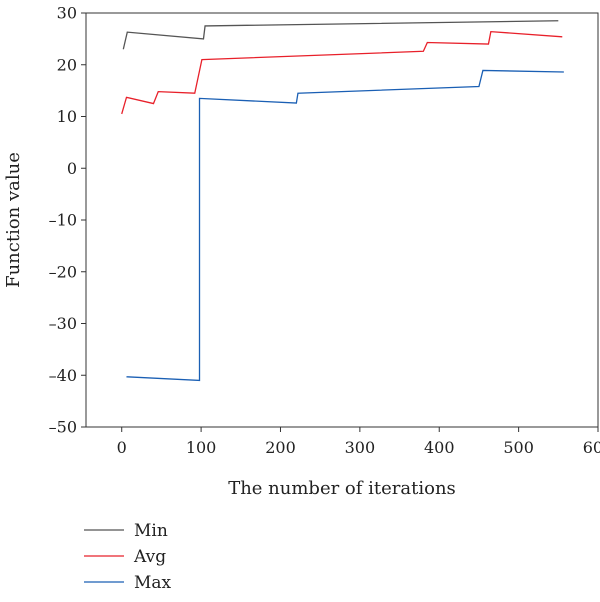 Image resolution: width=600 pixels, height=602 pixels. I want to click on x-tick-label: 100, so click(201, 447).